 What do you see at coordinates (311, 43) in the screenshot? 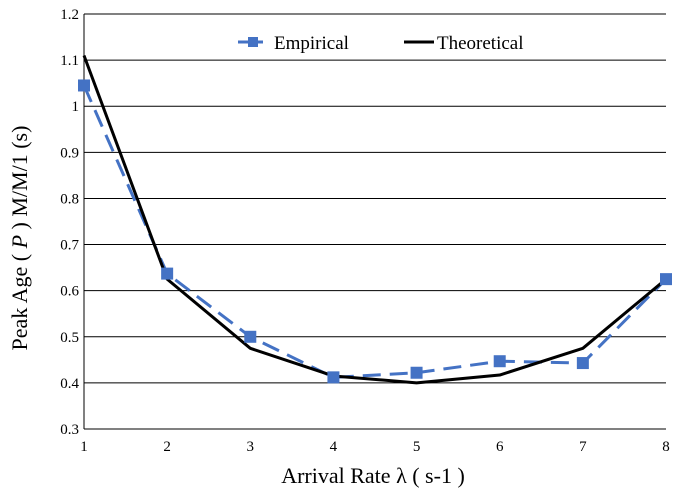
I see `legend-label-empirical: Empirical` at bounding box center [311, 43].